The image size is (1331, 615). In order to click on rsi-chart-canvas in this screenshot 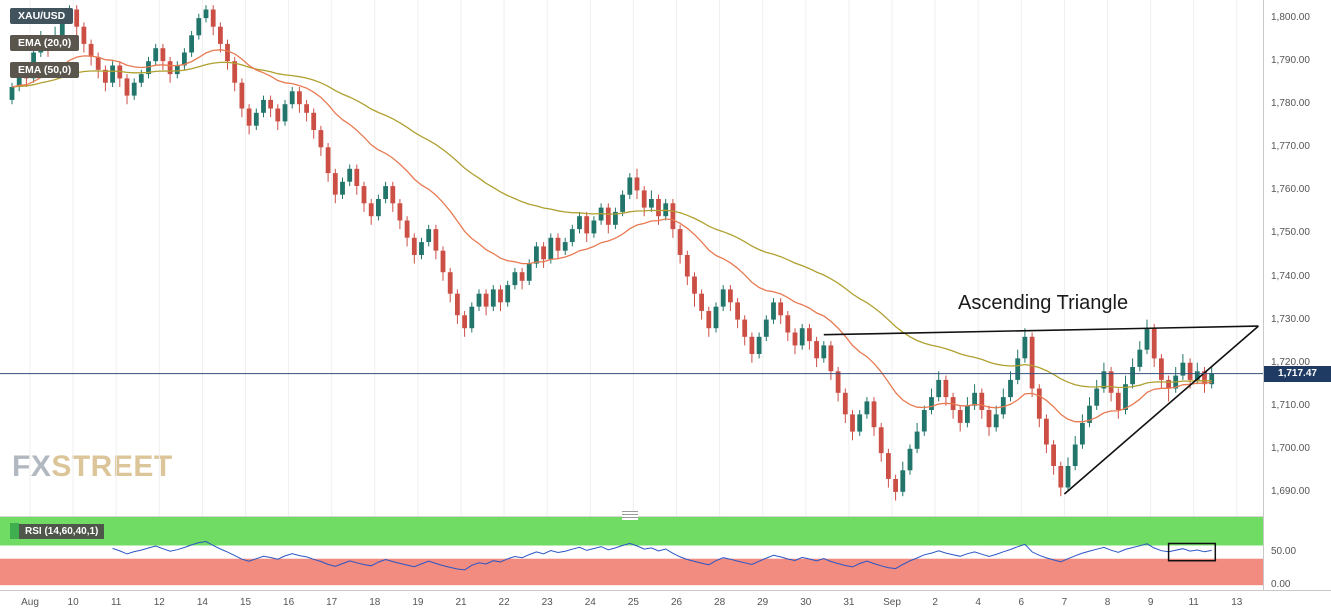, I will do `click(631, 553)`.